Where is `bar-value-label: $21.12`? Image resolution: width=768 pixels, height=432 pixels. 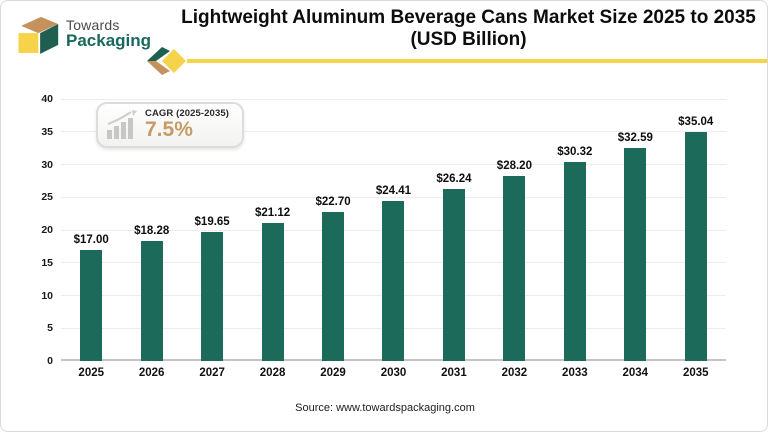
bar-value-label: $21.12 is located at coordinates (272, 212).